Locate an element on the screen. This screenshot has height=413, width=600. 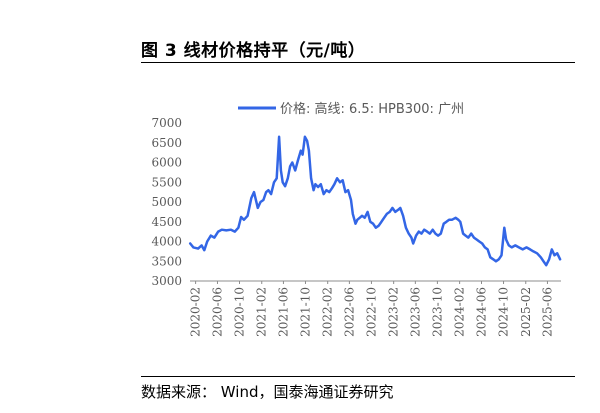
x-tick-label: 2021-10 is located at coordinates (305, 312).